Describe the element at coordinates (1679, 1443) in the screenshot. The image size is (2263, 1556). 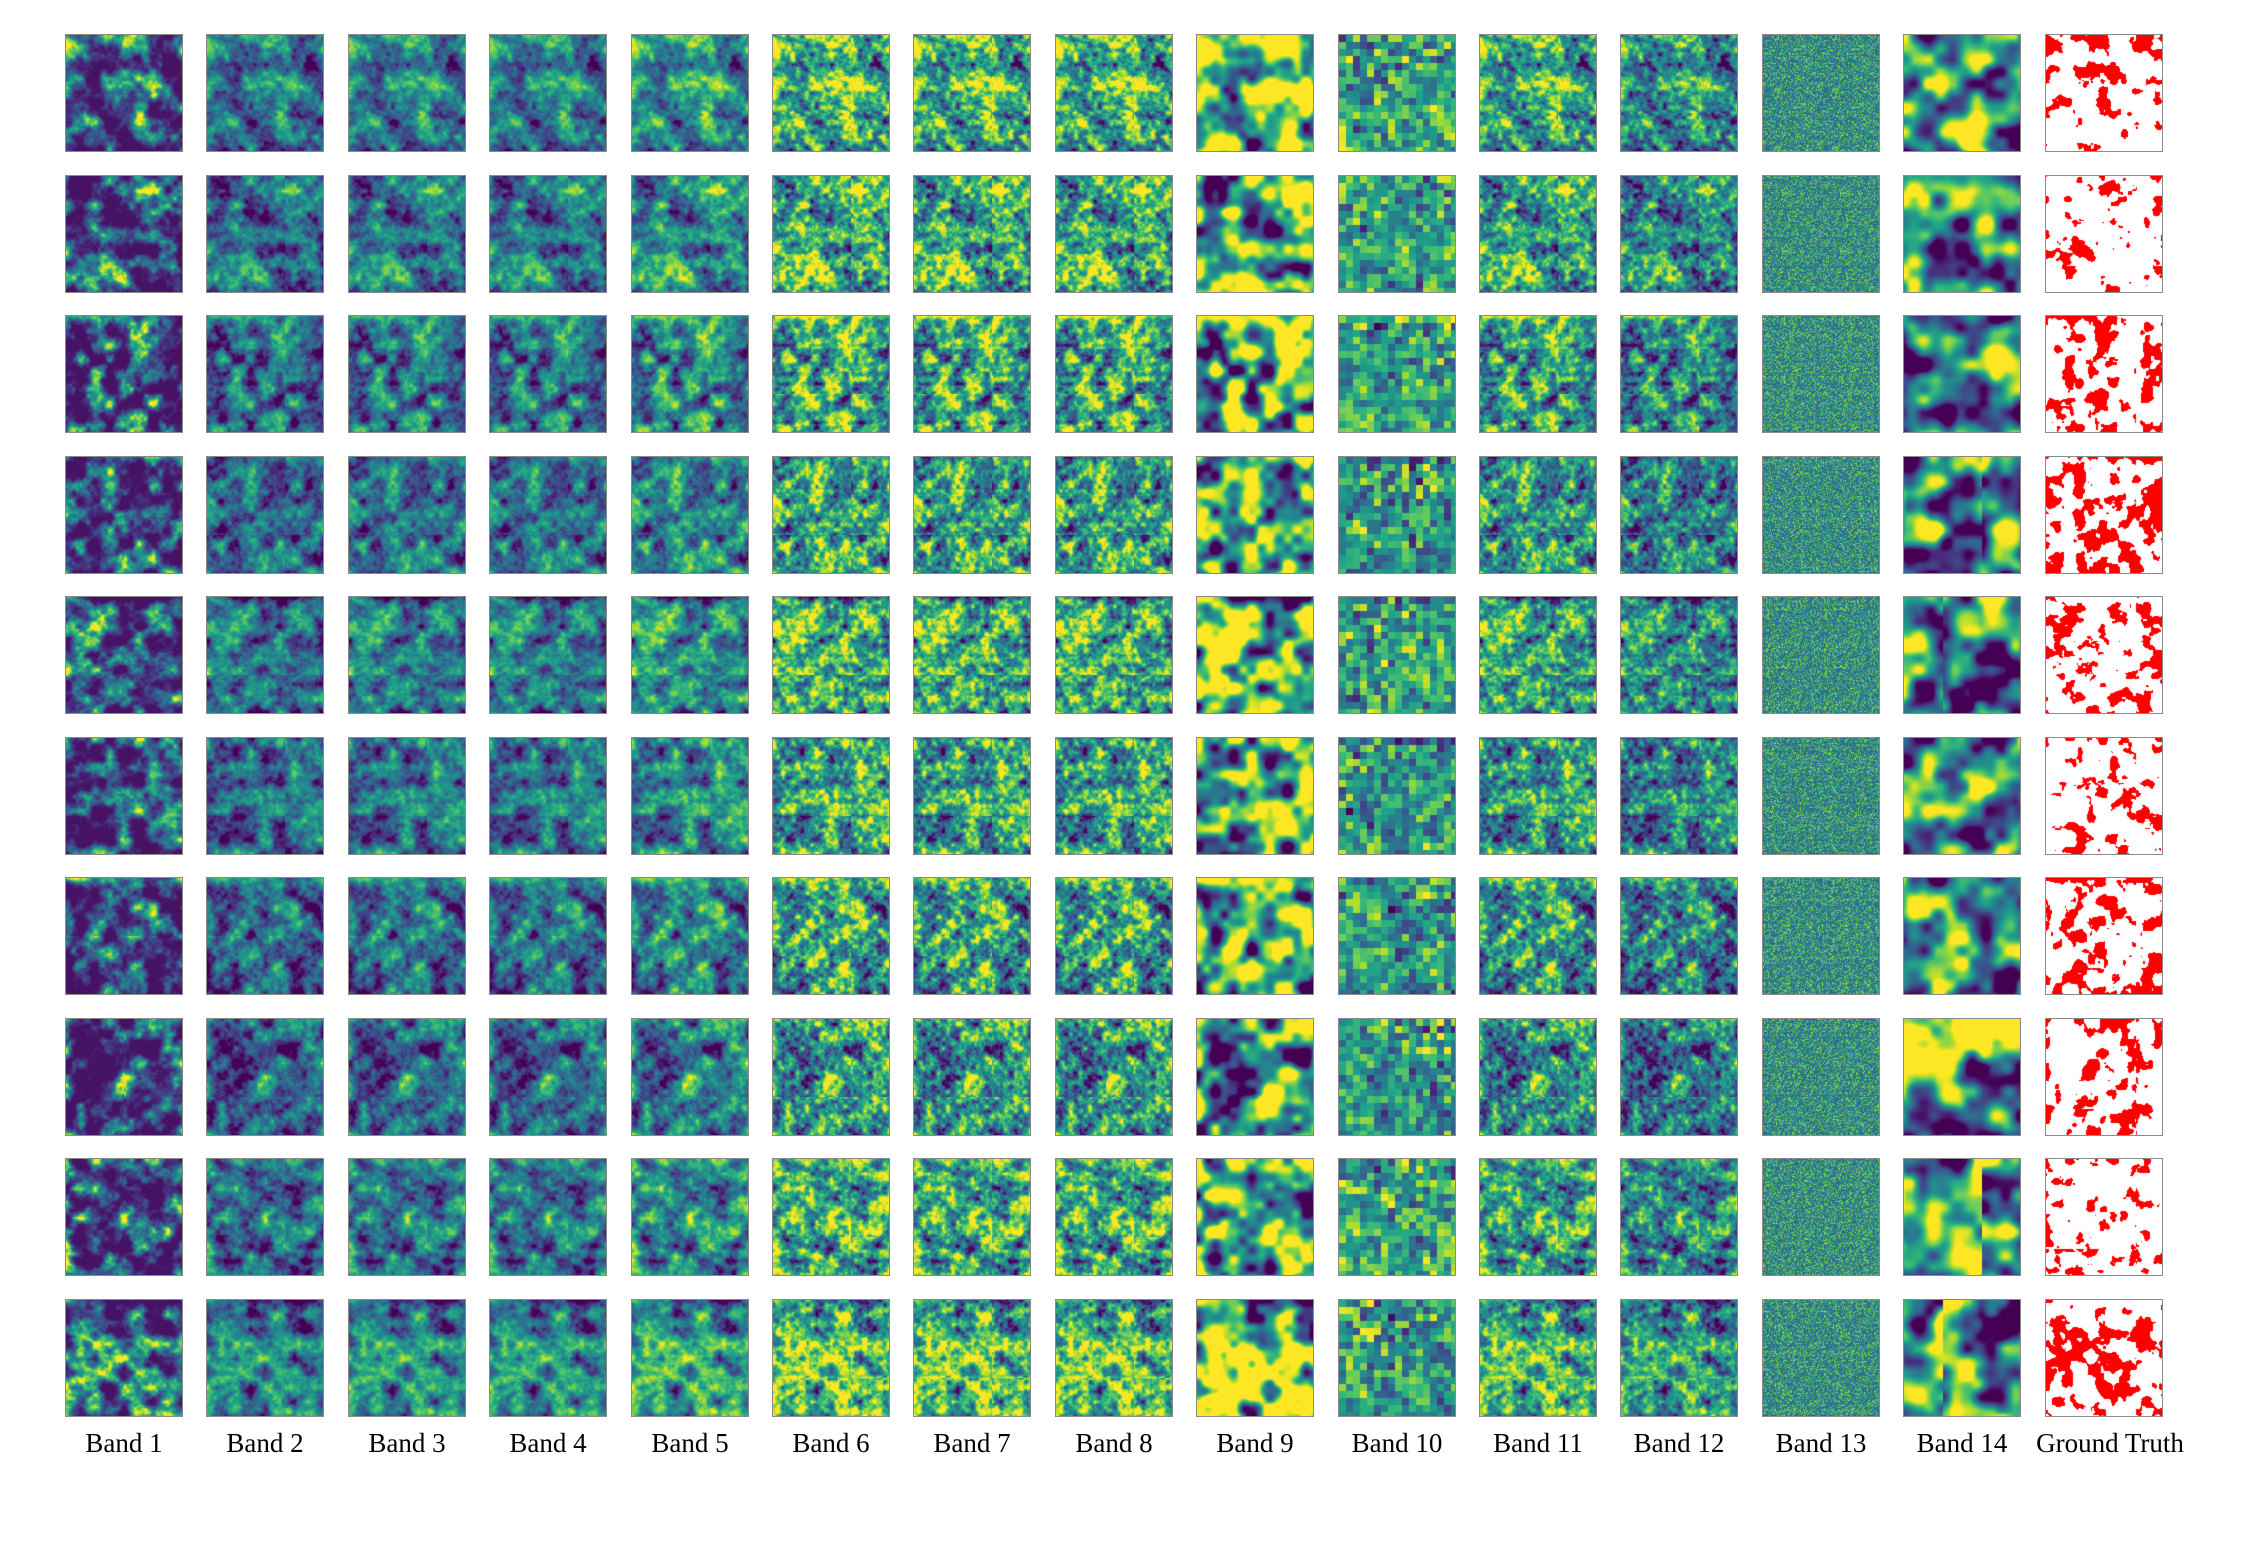
I see `band-column-label: Band 12` at that location.